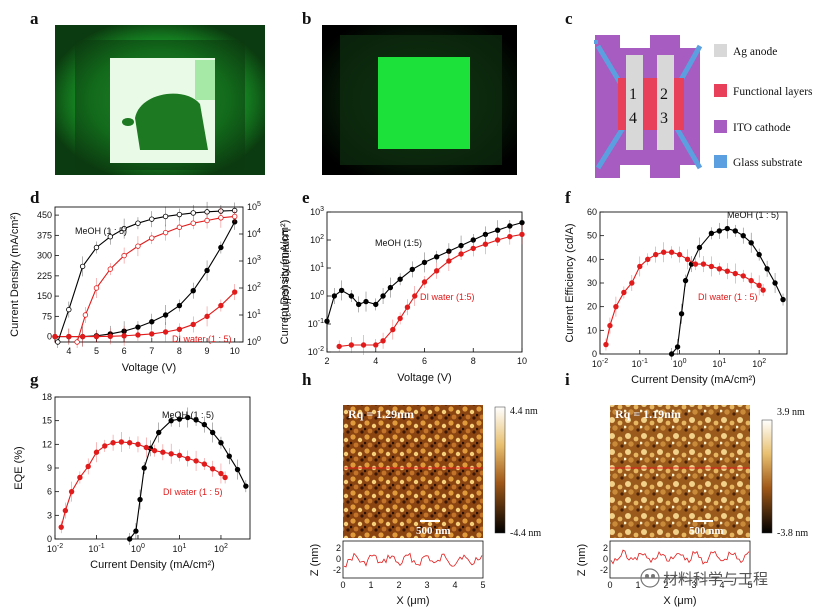 The height and width of the screenshot is (613, 833). What do you see at coordinates (370, 585) in the screenshot?
I see `x-tick-h-1: 1` at bounding box center [370, 585].